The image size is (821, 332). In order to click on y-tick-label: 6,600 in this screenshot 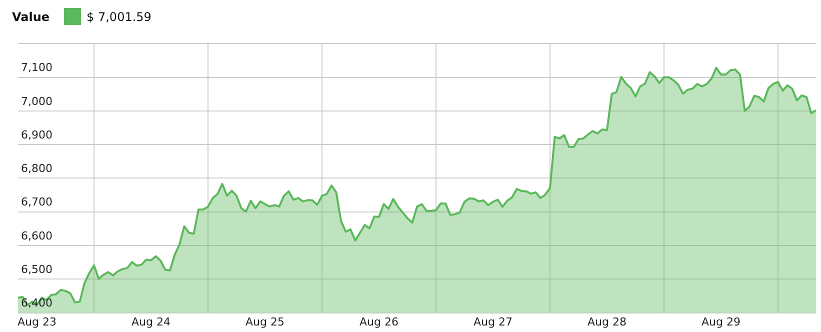, I will do `click(36, 235)`.